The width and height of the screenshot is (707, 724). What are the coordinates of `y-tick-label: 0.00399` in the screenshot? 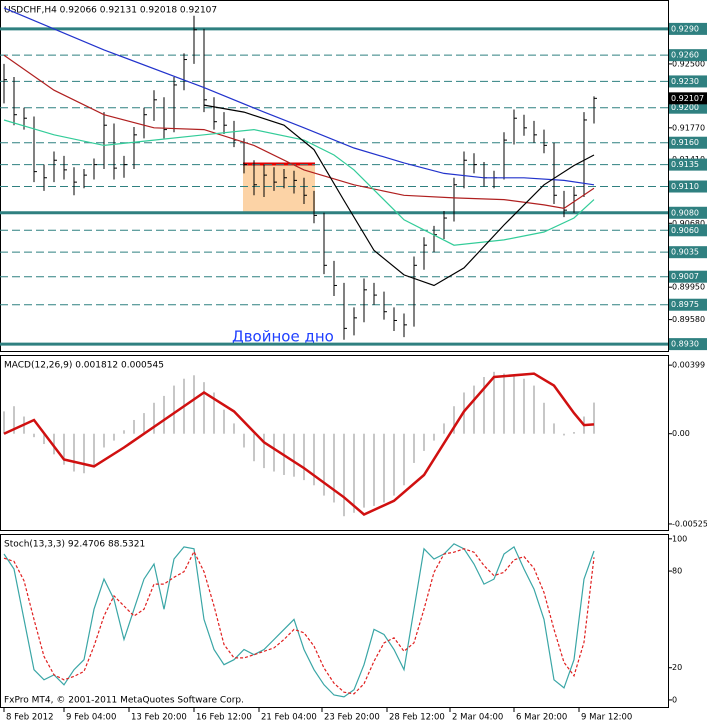 It's located at (688, 365).